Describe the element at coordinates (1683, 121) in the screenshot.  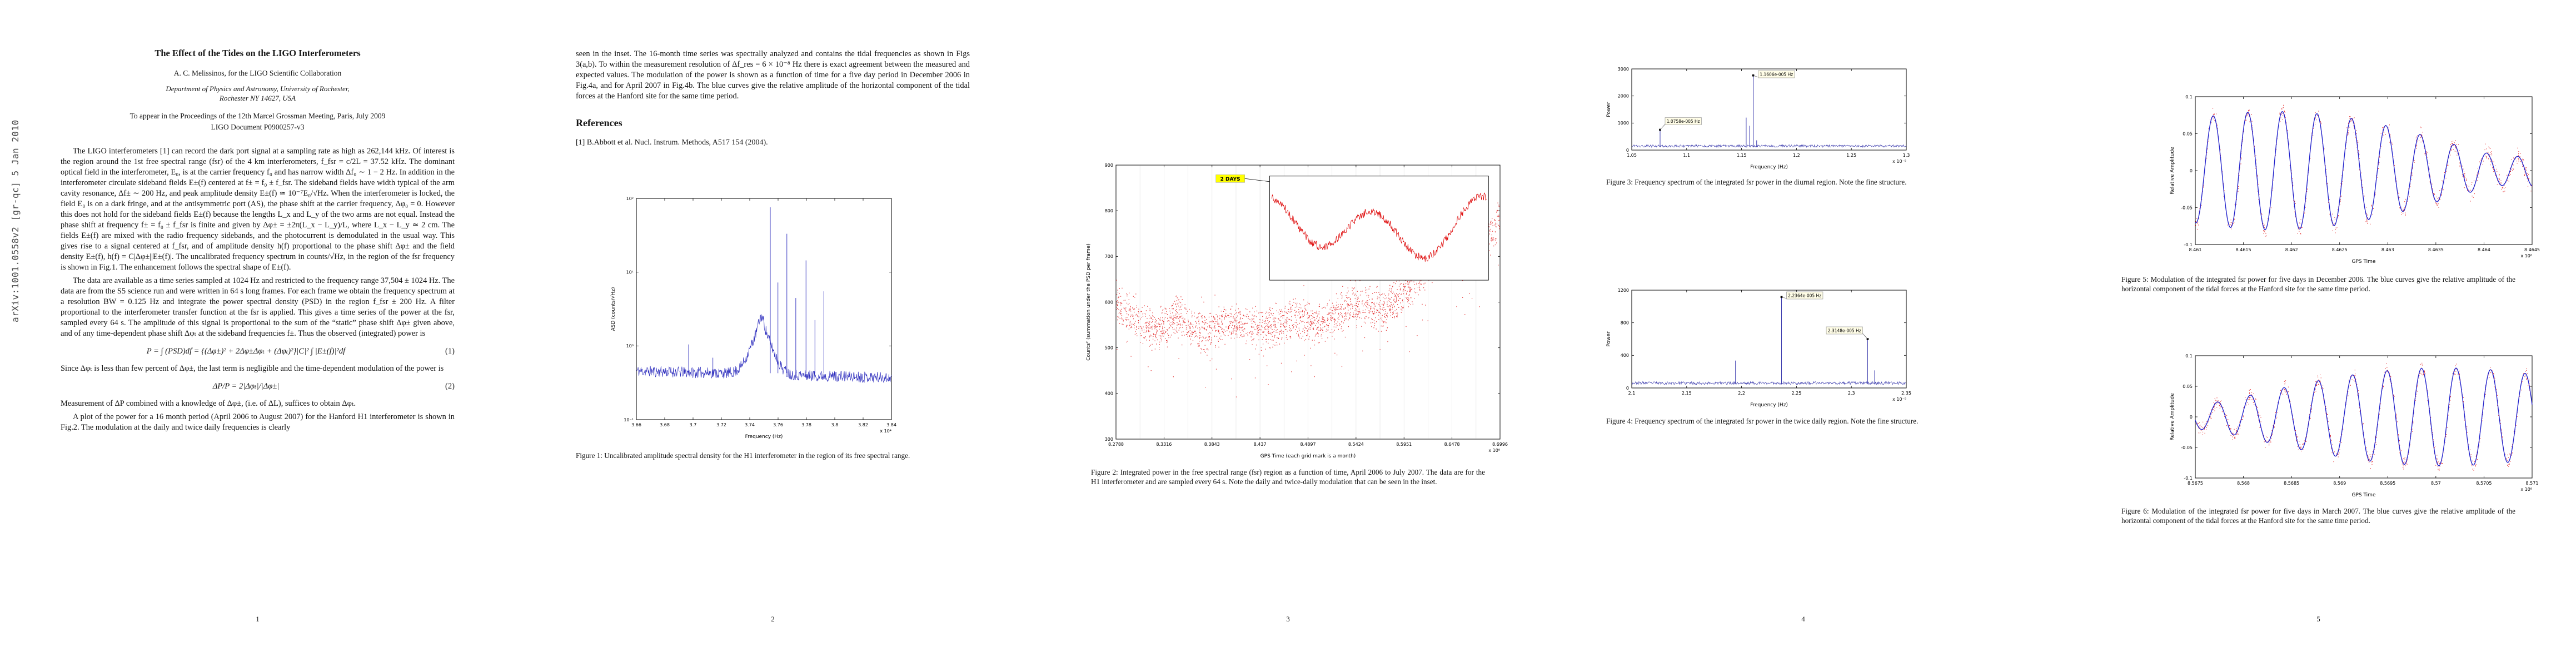
I see `svg-text: 1.0758e-005 Hz` at that location.